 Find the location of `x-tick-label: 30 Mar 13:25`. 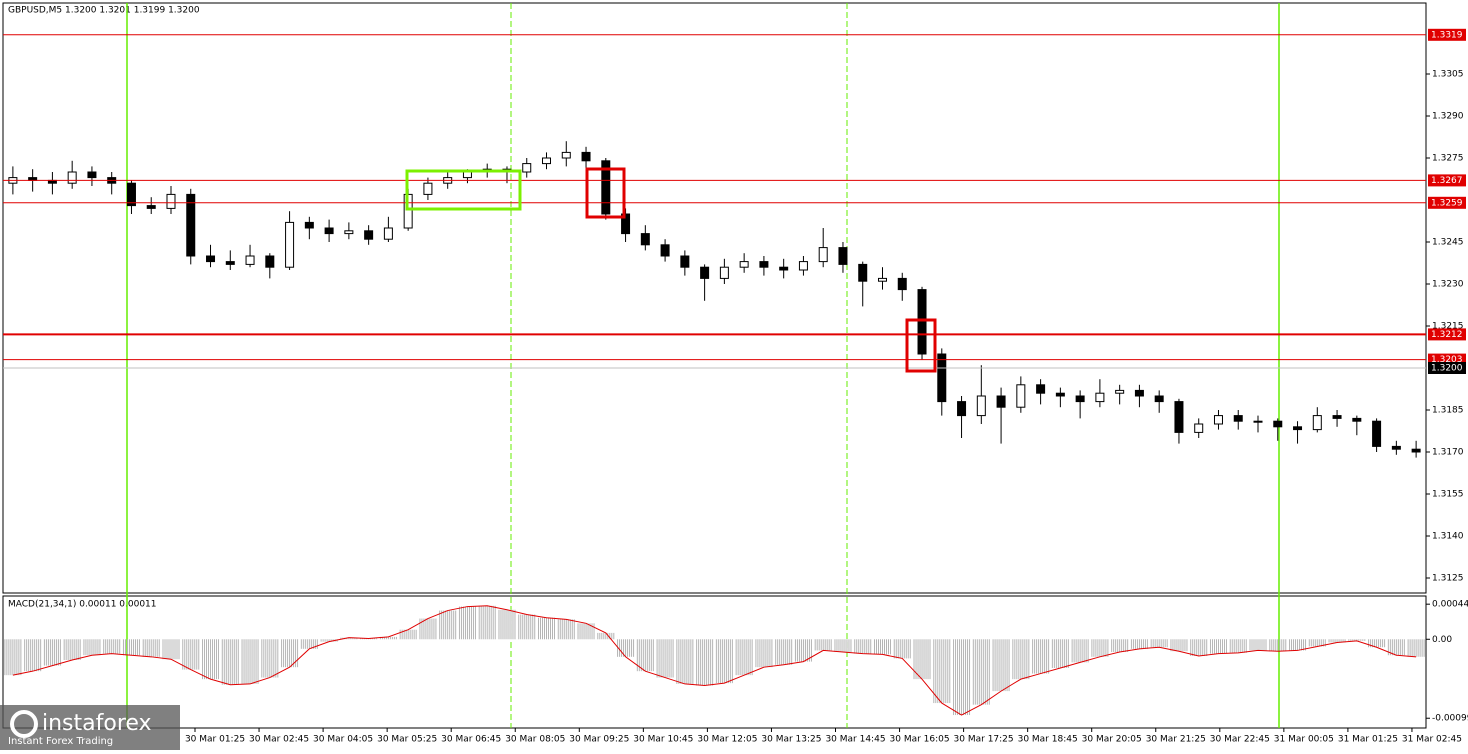

x-tick-label: 30 Mar 13:25 is located at coordinates (791, 740).